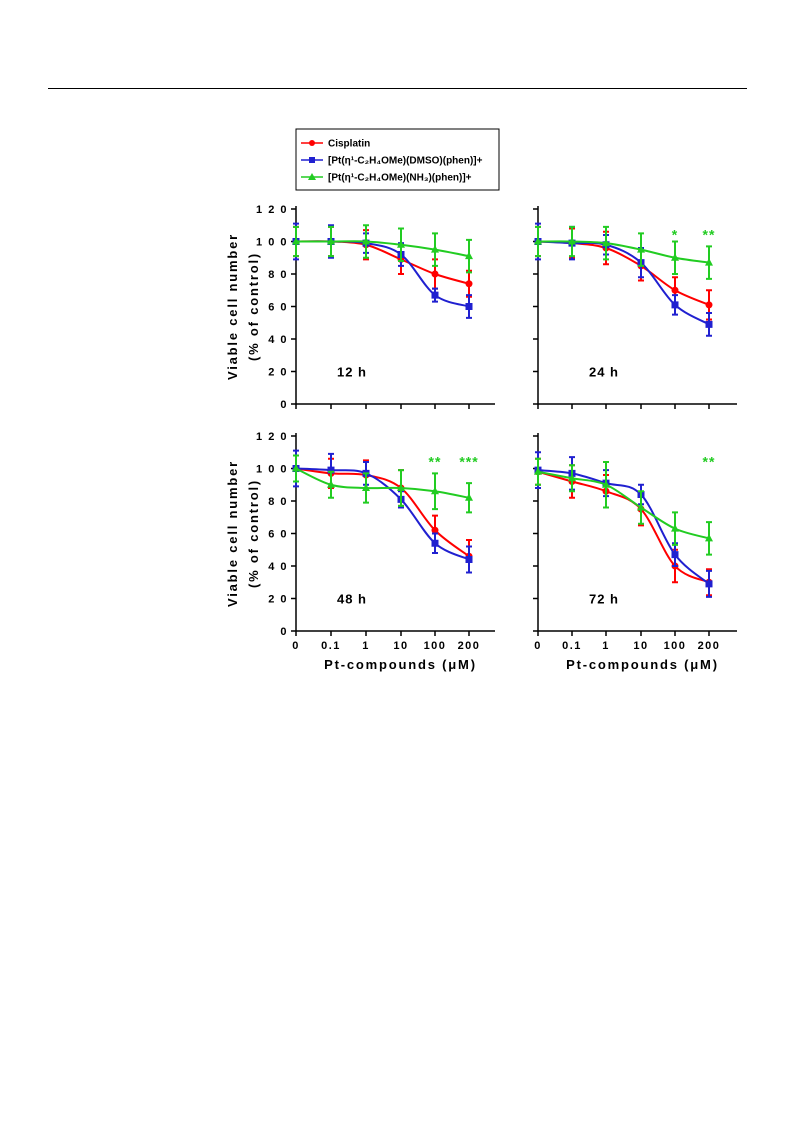 The height and width of the screenshot is (1121, 793). Describe the element at coordinates (604, 372) in the screenshot. I see `panel-label: 24 h` at that location.